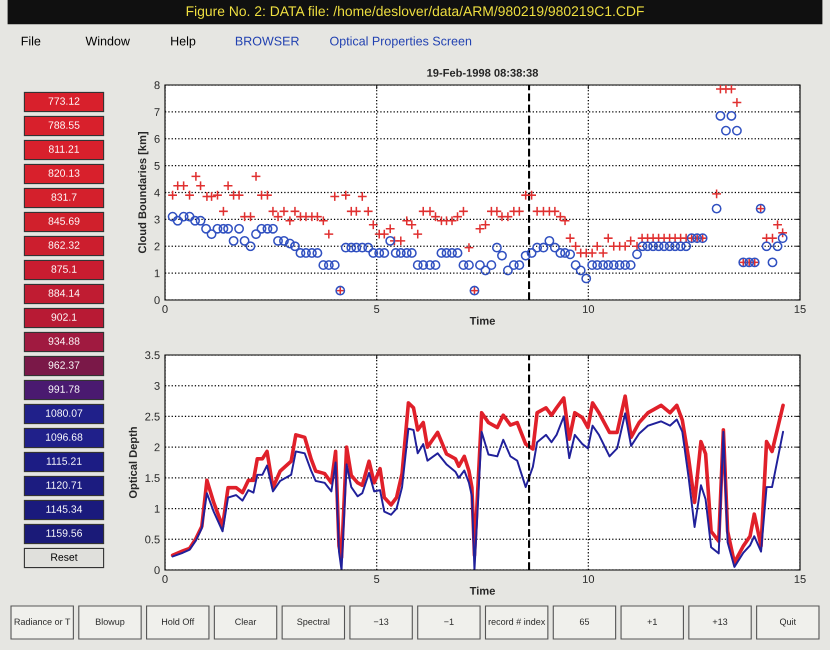 This screenshot has width=830, height=650. Describe the element at coordinates (64, 317) in the screenshot. I see `text: 902.1` at that location.